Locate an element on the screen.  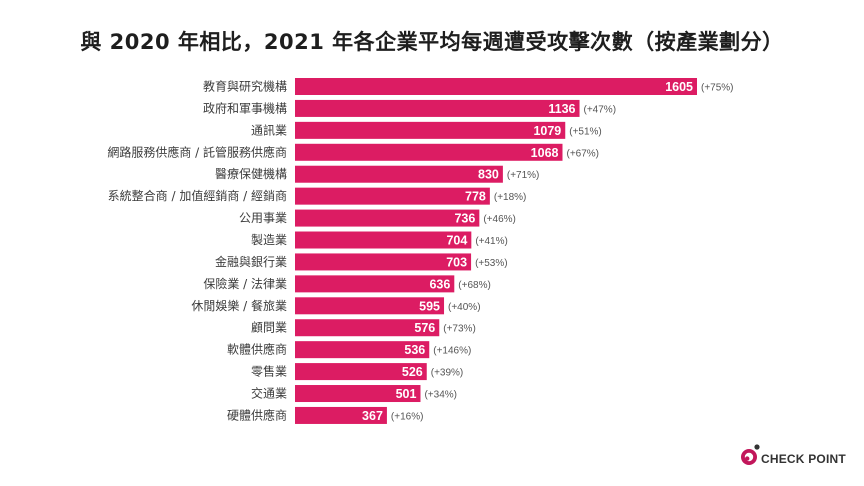
category-label: 硬體供應商 is located at coordinates (257, 414).